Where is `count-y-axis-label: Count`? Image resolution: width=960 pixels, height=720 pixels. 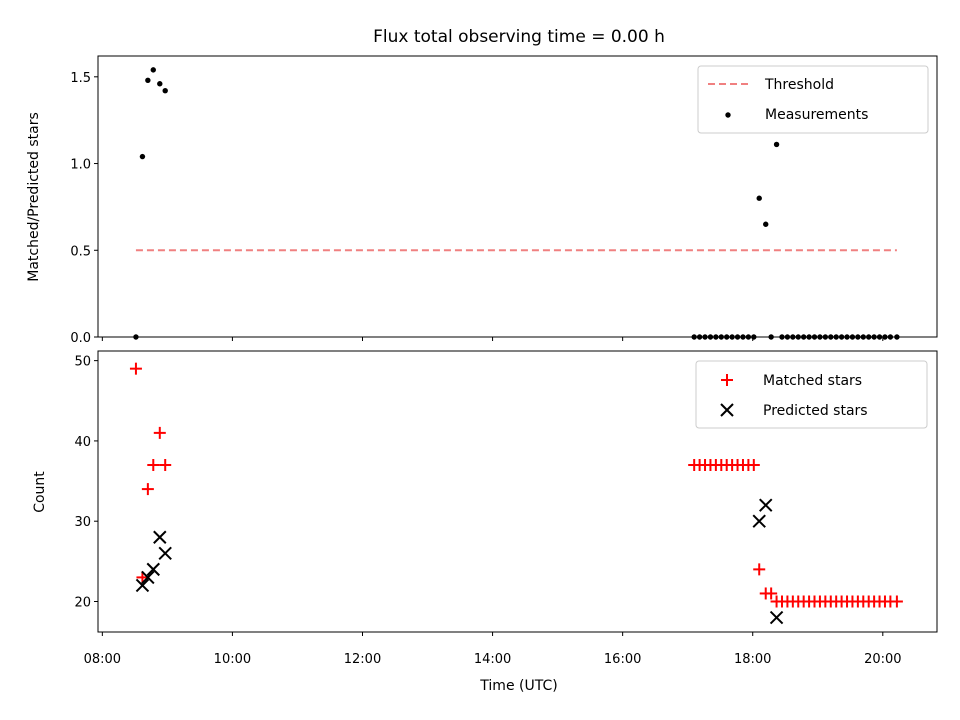
count-y-axis-label: Count is located at coordinates (40, 492).